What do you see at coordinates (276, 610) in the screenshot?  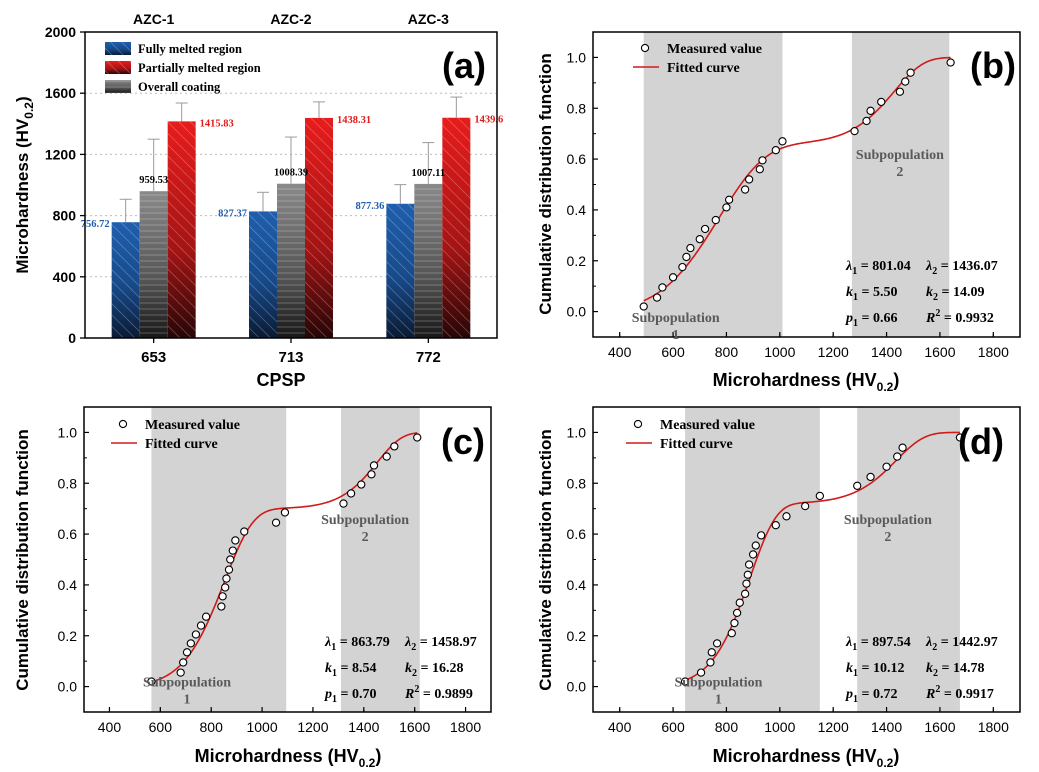 I see `c-region-labels: Subpopulation 1 Subpopulation 2` at bounding box center [276, 610].